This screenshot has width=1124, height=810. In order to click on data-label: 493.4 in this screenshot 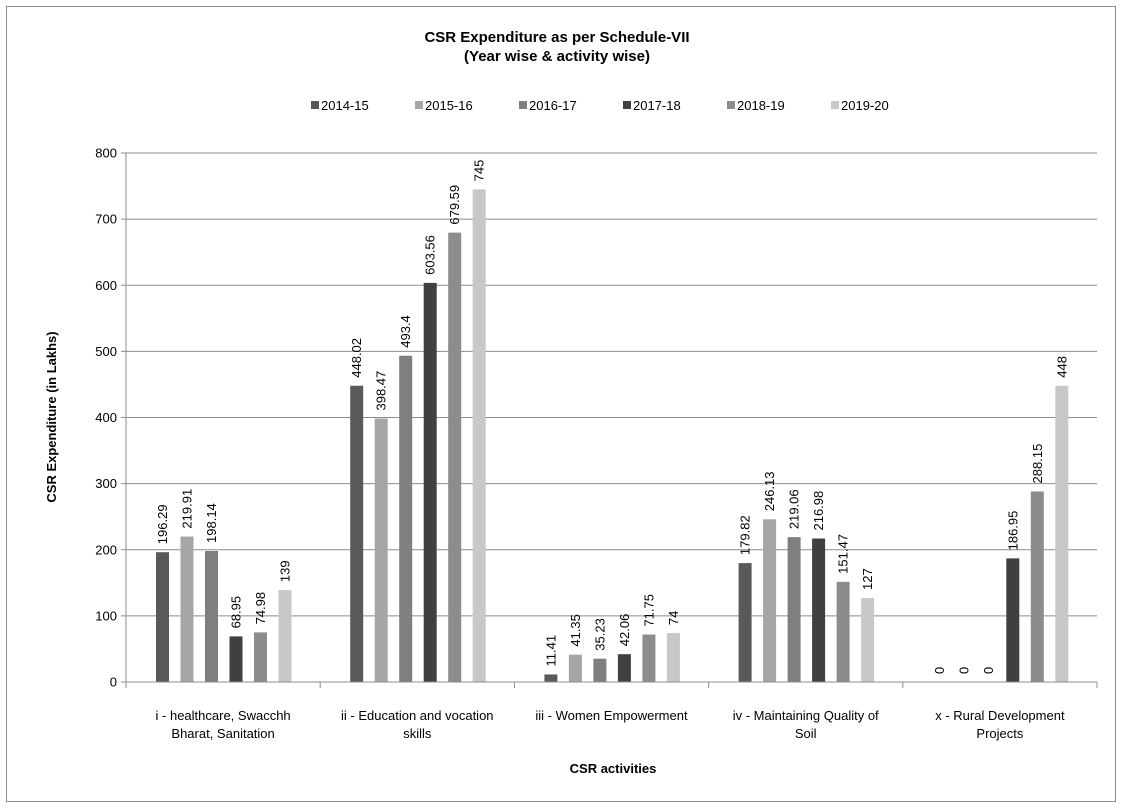, I will do `click(405, 331)`.